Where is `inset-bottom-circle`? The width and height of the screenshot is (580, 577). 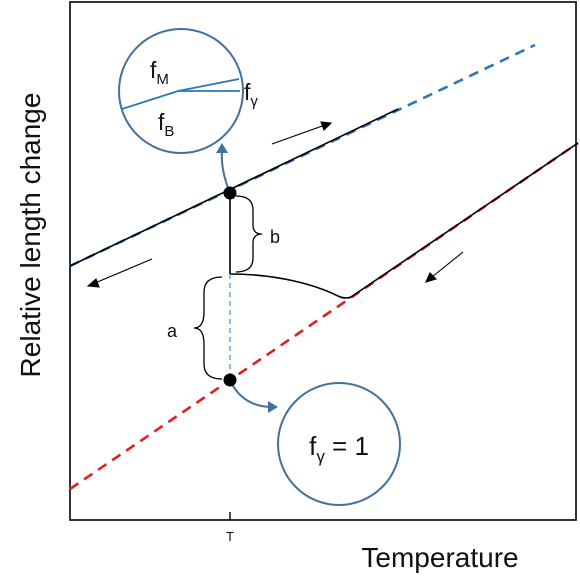
inset-bottom-circle is located at coordinates (339, 444).